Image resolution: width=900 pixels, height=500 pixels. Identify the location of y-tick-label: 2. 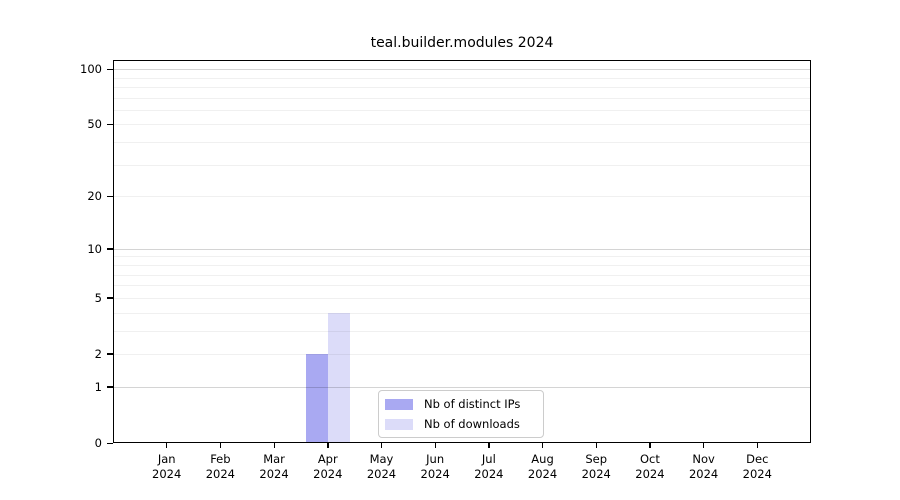
(98, 353).